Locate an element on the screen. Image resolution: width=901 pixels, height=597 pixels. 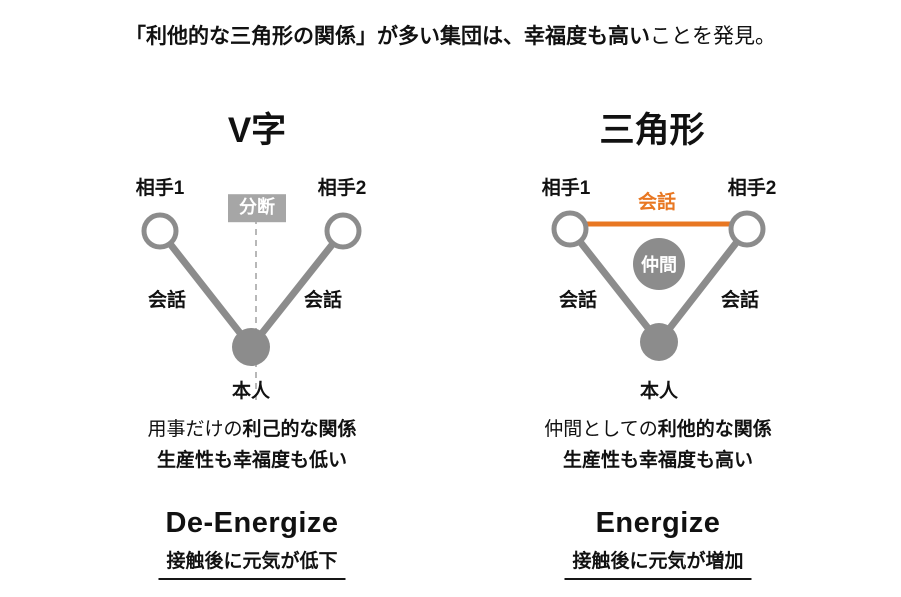
right-panel-person2-label: 相手2 is located at coordinates (752, 188).